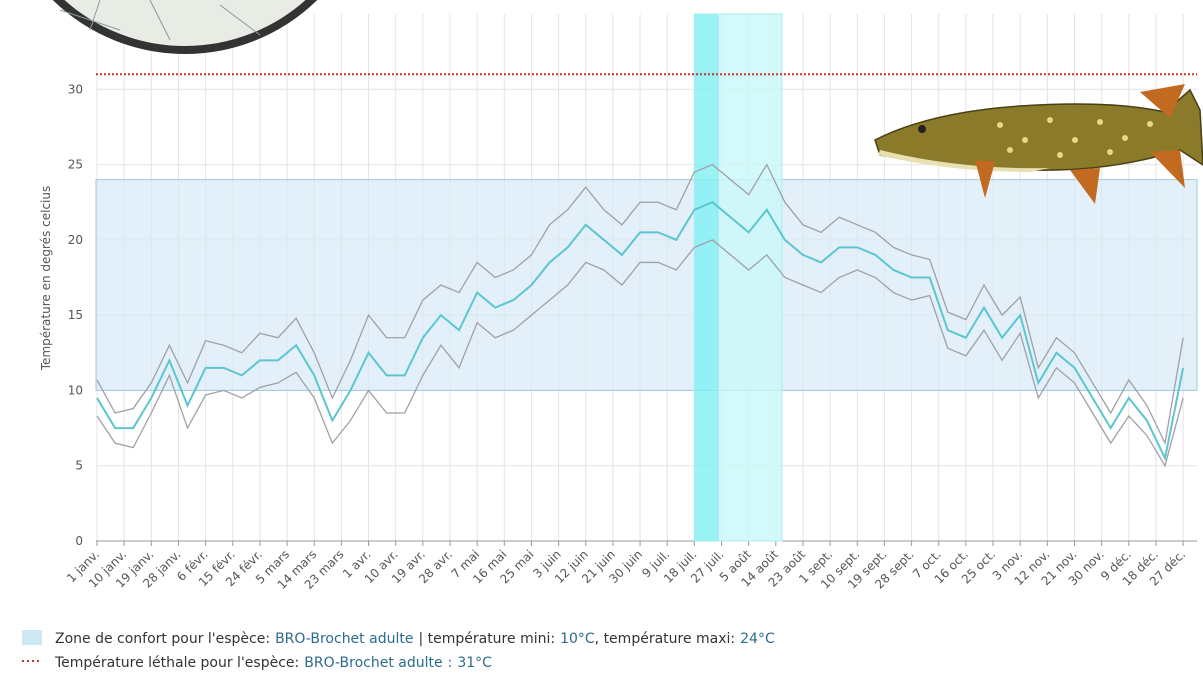 This screenshot has width=1203, height=689. What do you see at coordinates (75, 165) in the screenshot?
I see `y-tick-label: 25` at bounding box center [75, 165].